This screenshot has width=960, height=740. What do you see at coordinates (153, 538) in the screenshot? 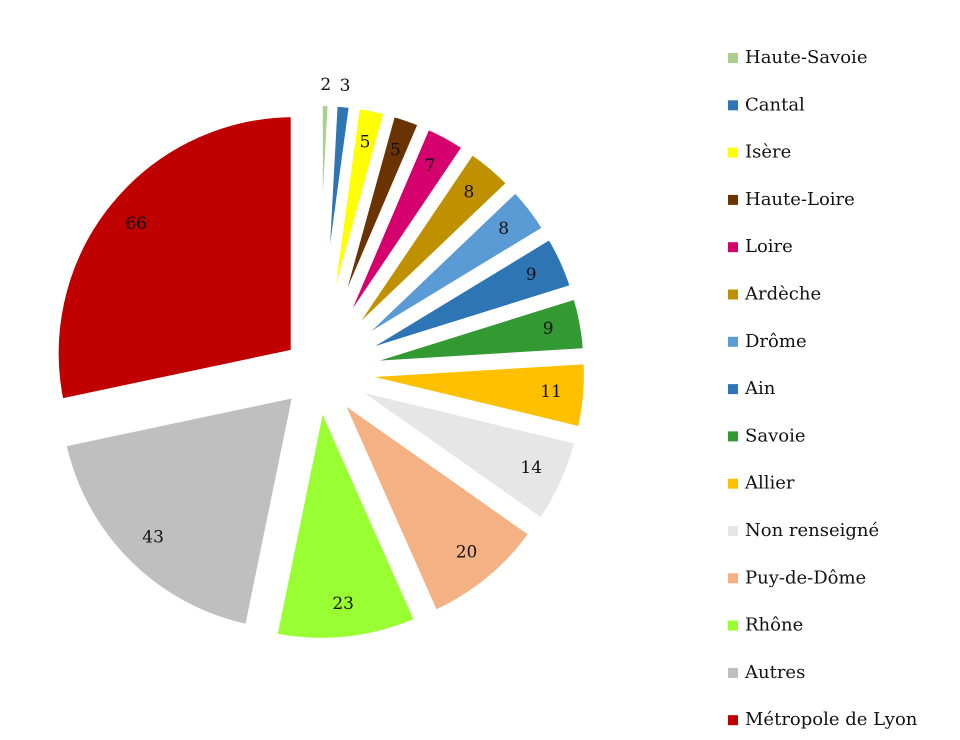
I see `data-label: 43` at bounding box center [153, 538].